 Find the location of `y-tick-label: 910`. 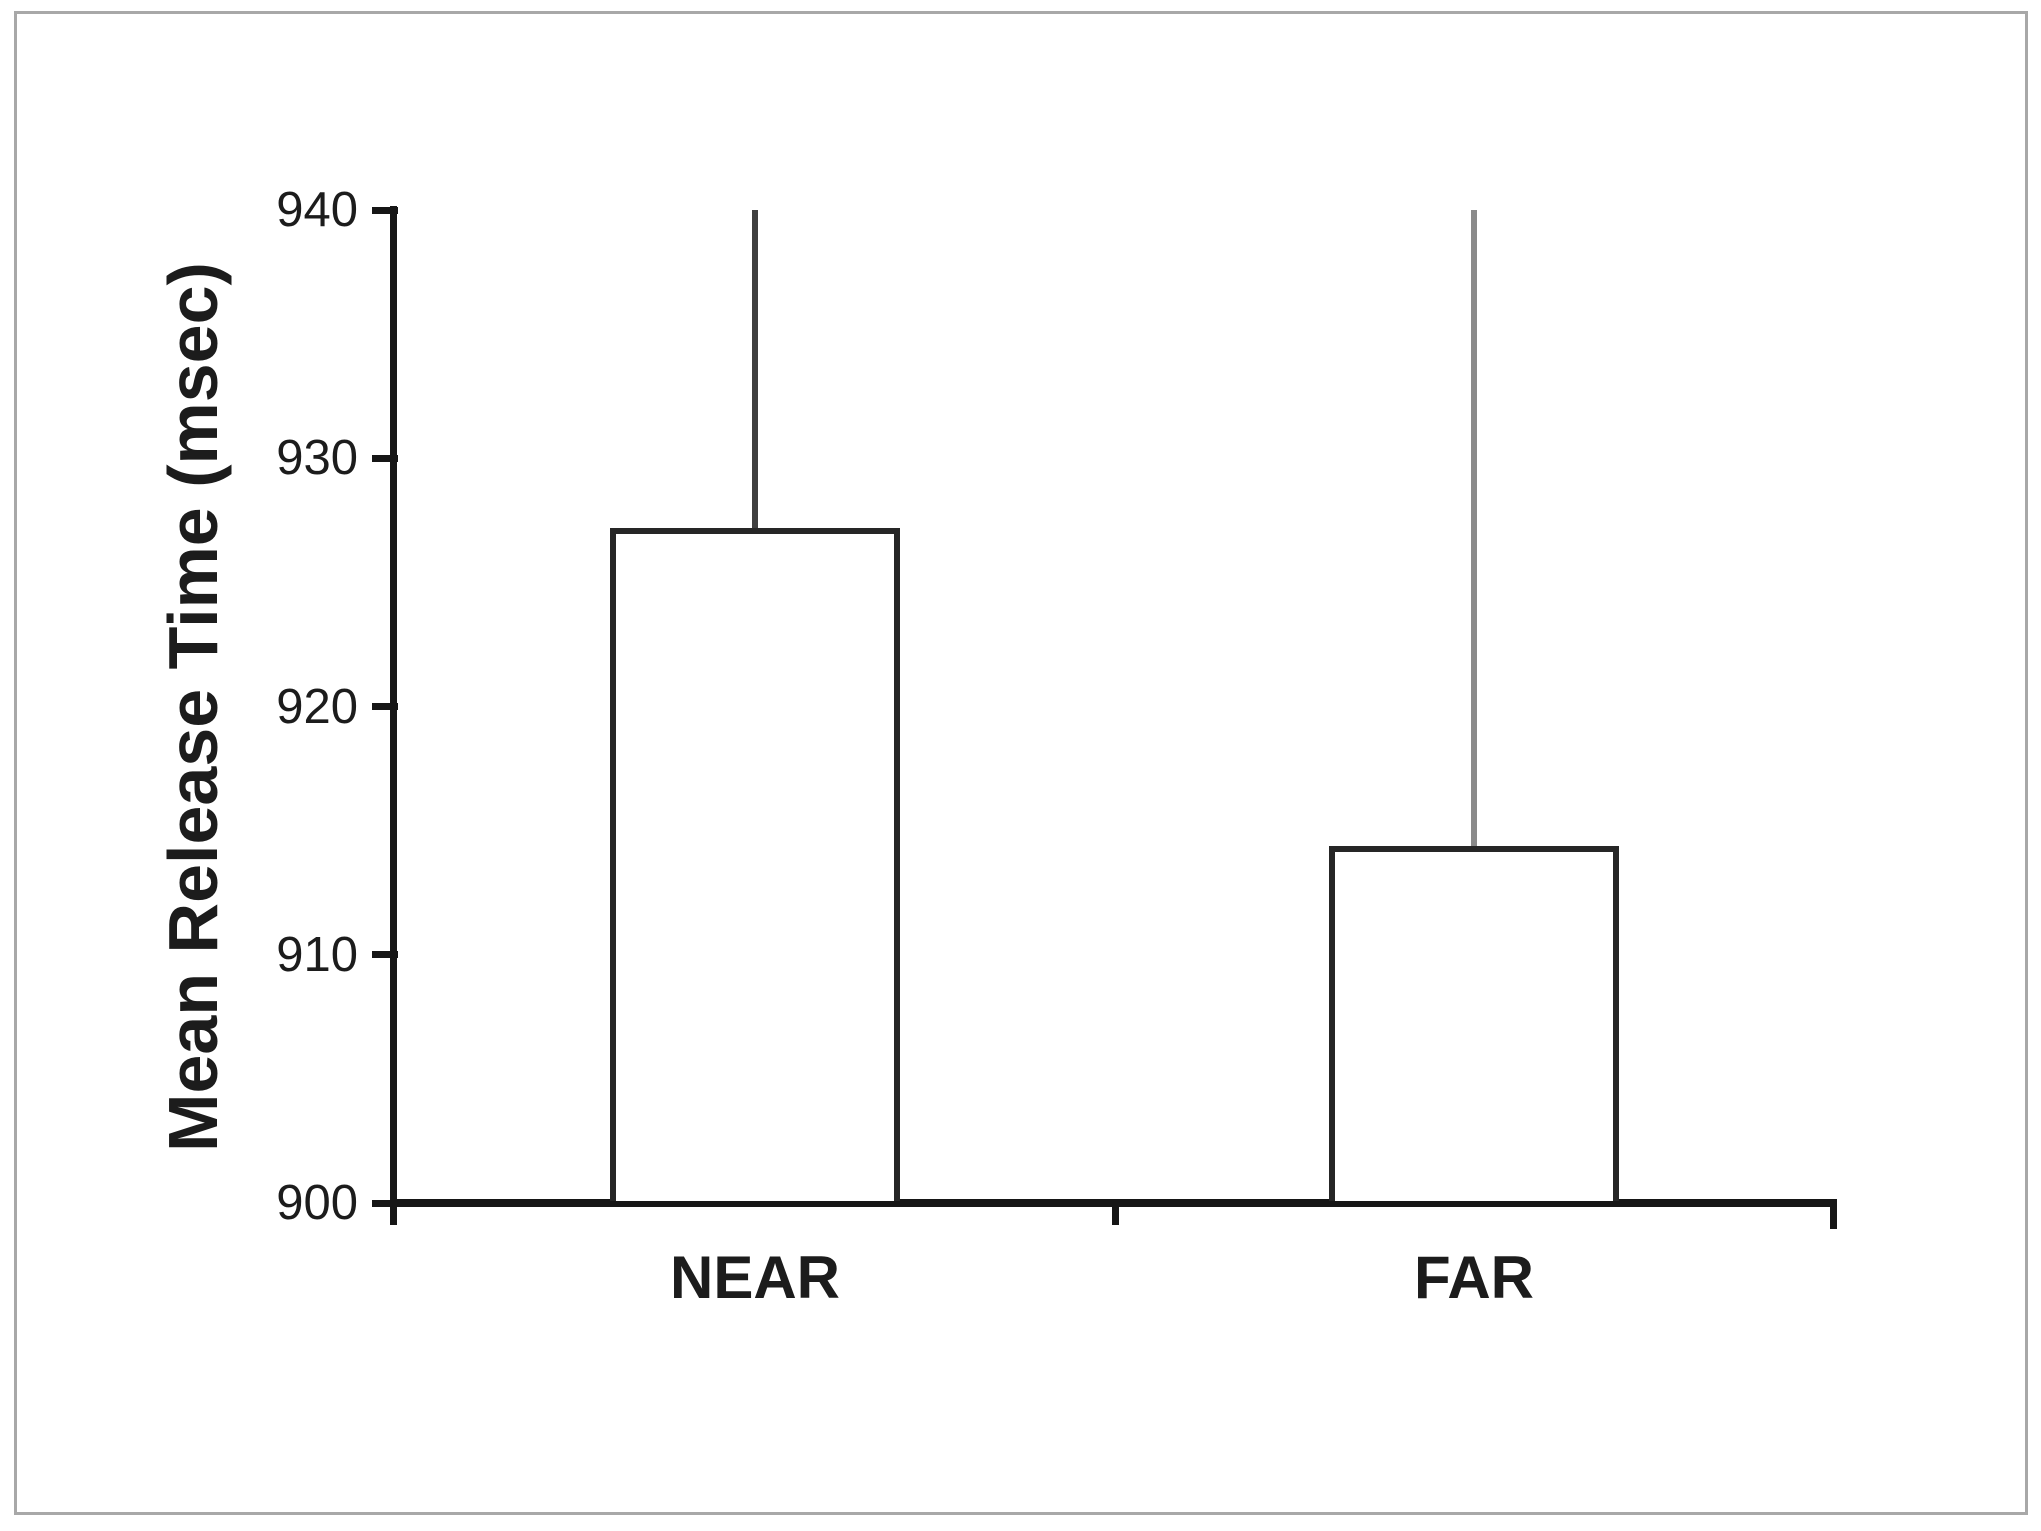

y-tick-label: 910 is located at coordinates (317, 954).